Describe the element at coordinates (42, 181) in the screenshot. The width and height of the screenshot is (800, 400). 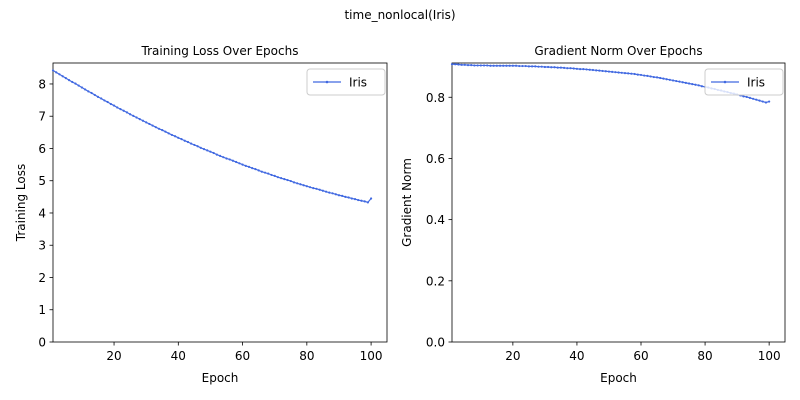
I see `training-loss-y-tick-label: 5` at that location.